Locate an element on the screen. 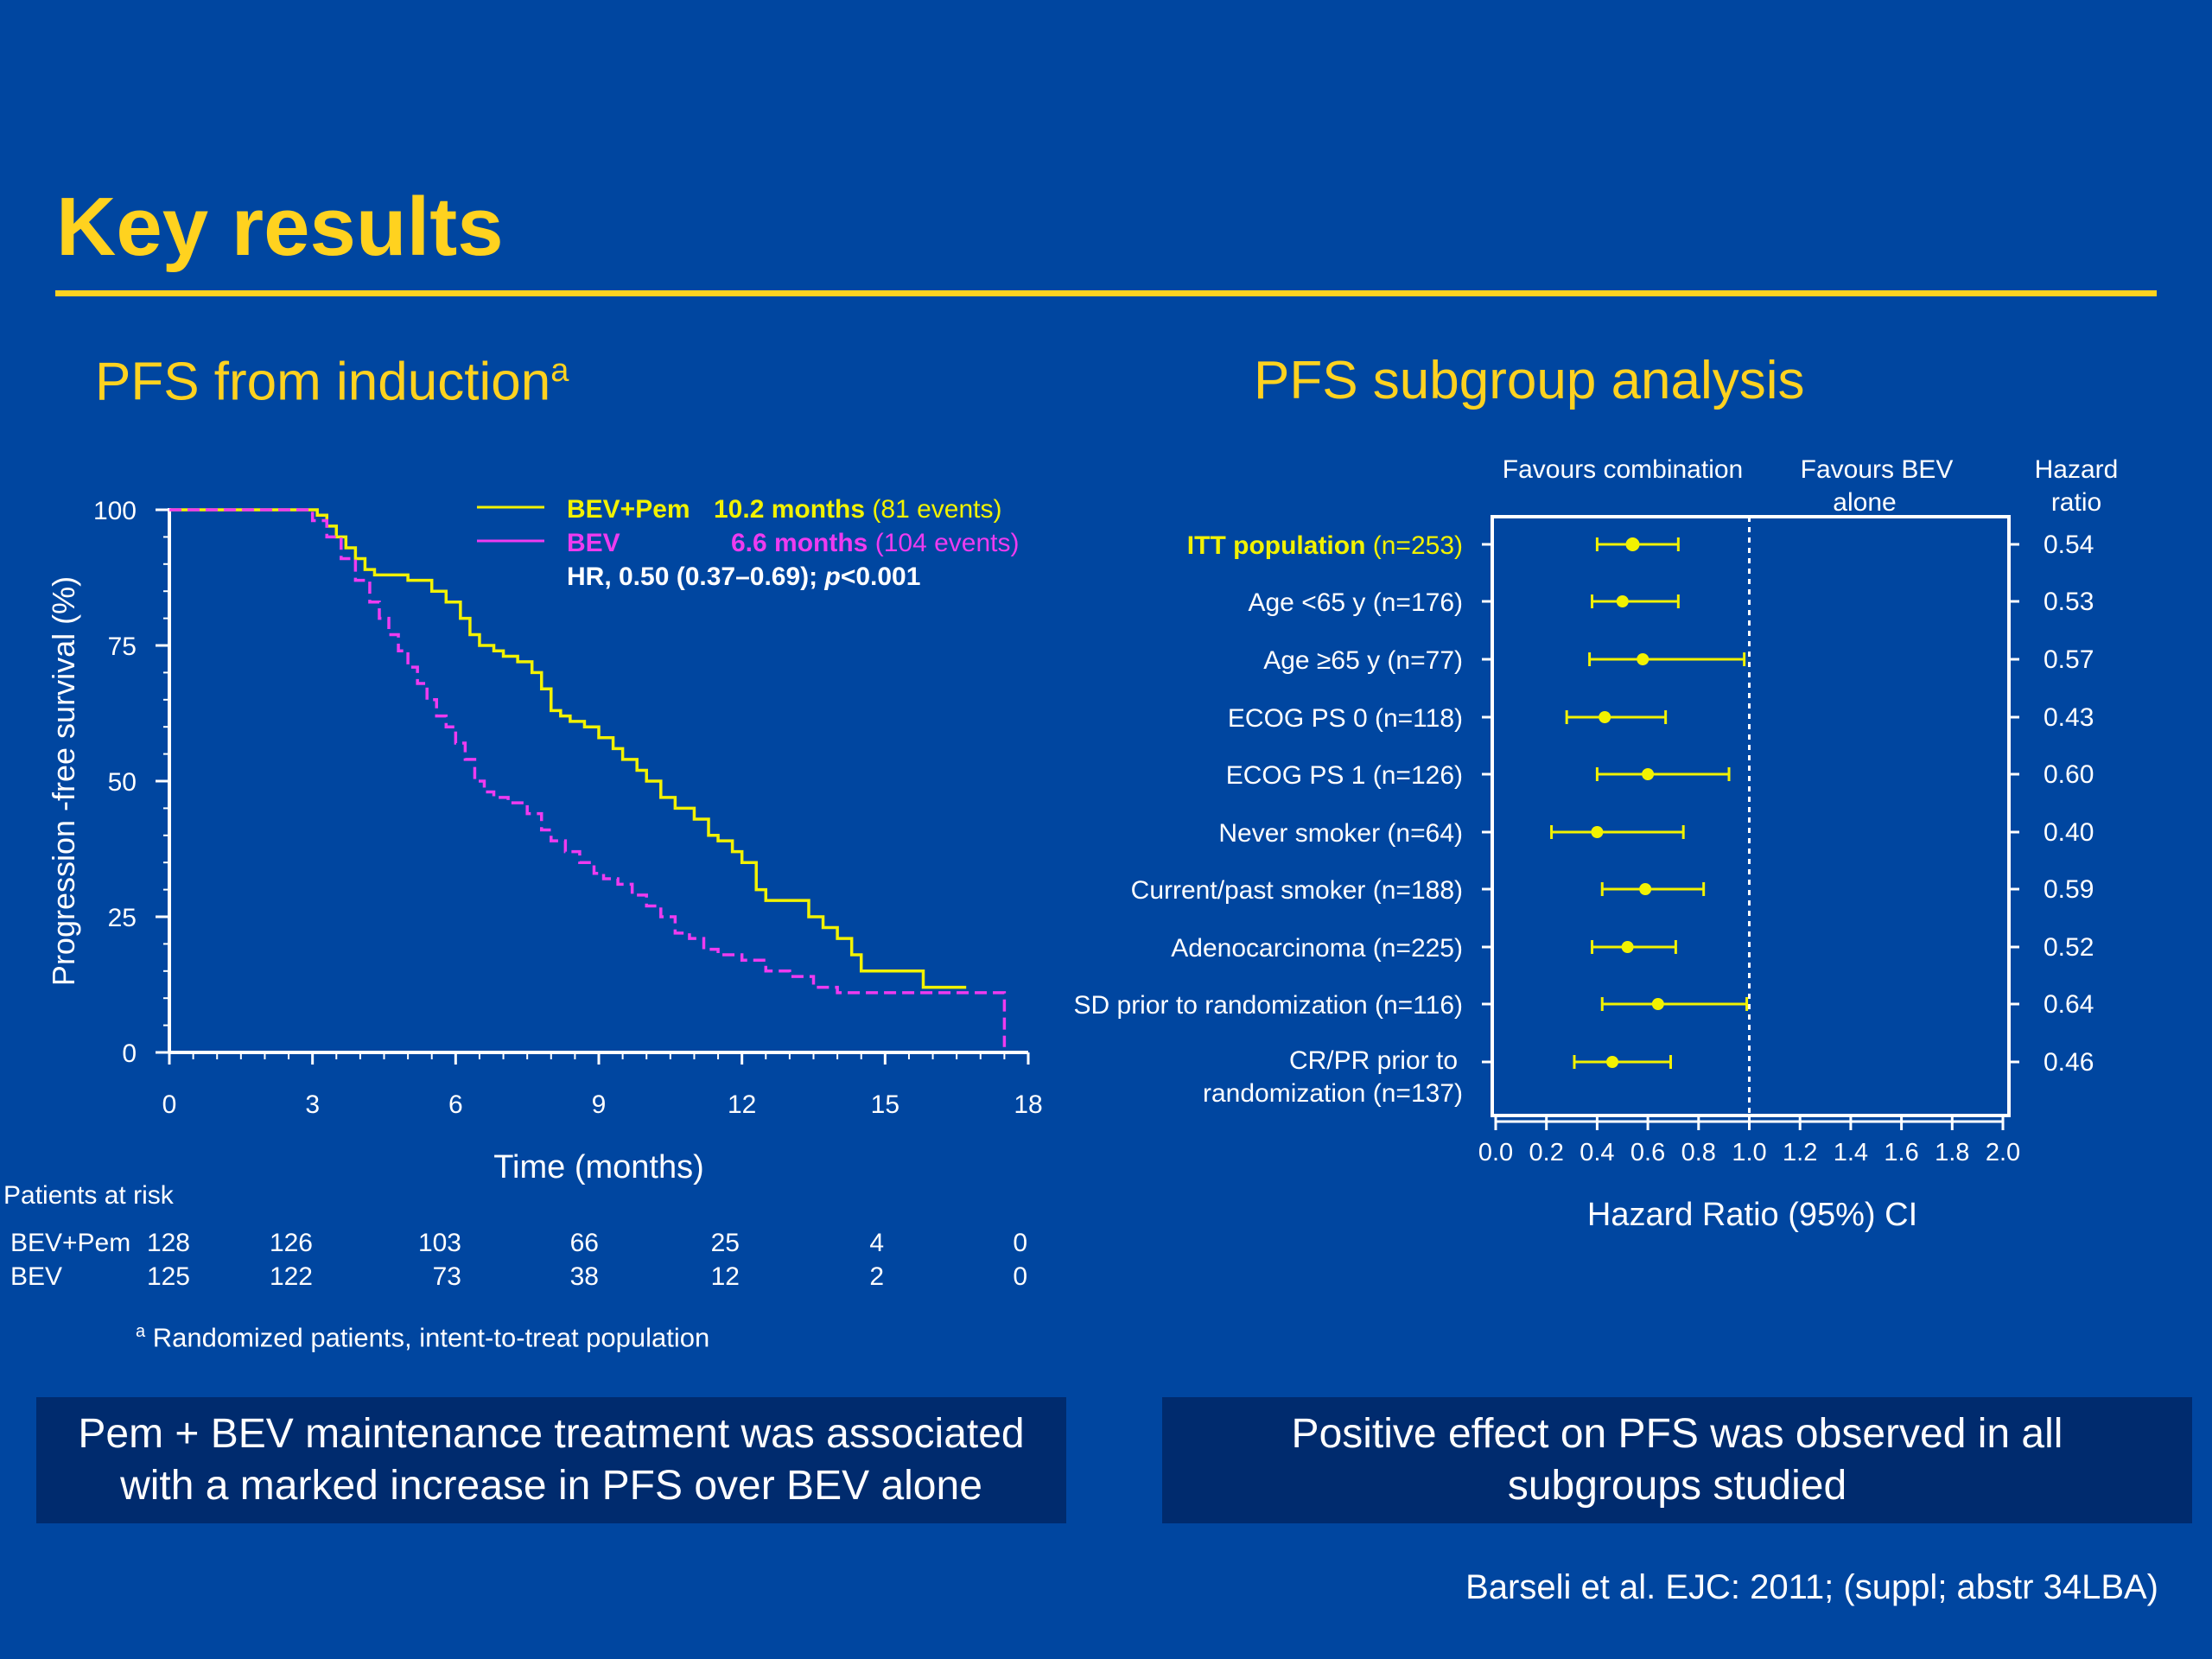  footnote-mark: a is located at coordinates (141, 1331).